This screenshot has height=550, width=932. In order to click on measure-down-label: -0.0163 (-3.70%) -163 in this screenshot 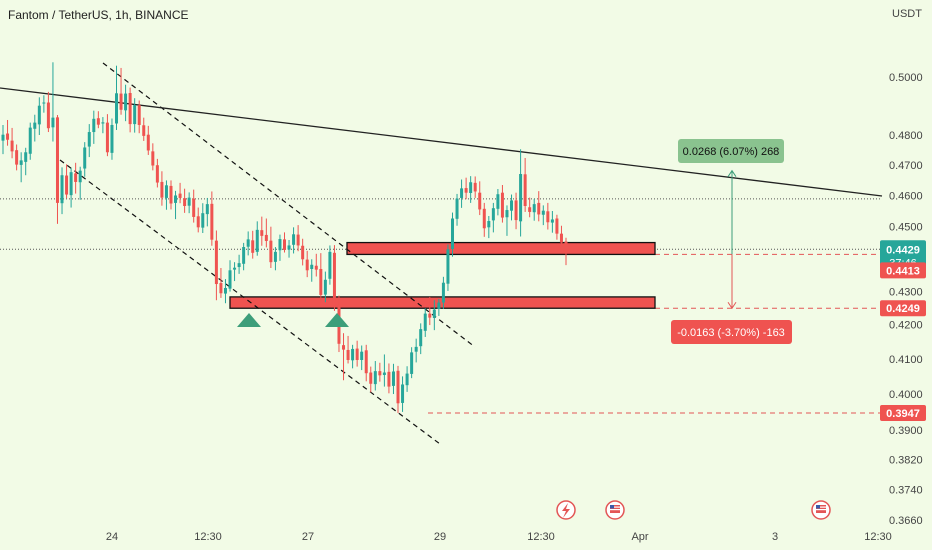, I will do `click(731, 333)`.